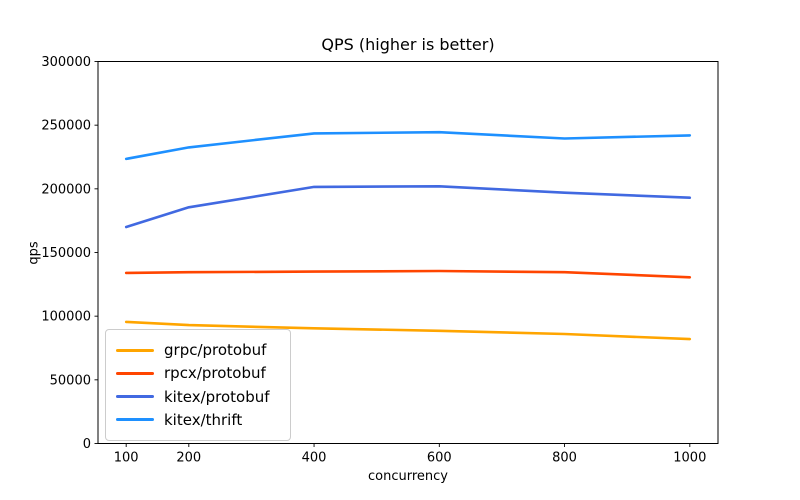  I want to click on y-tick-label: 250000, so click(66, 126).